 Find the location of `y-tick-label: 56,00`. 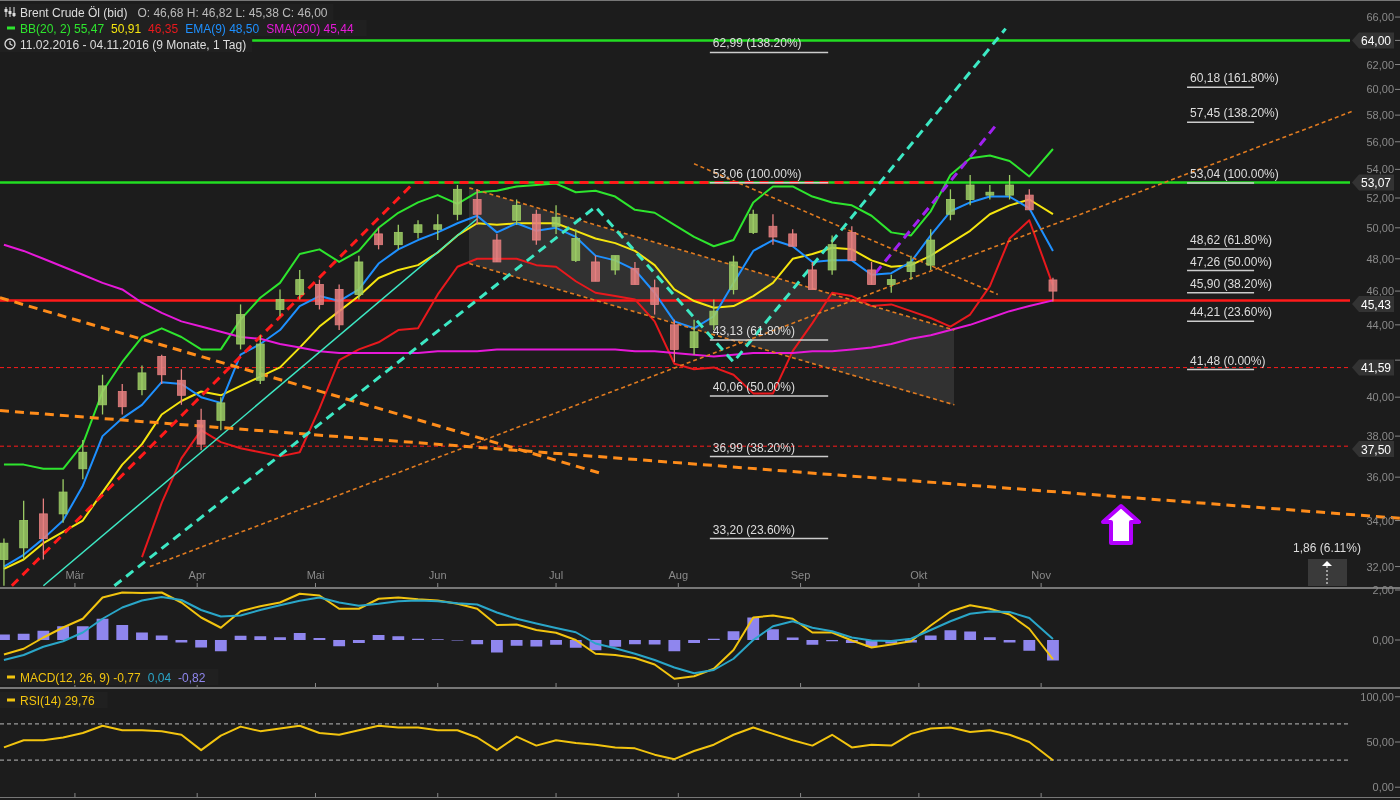

y-tick-label: 56,00 is located at coordinates (1380, 141).